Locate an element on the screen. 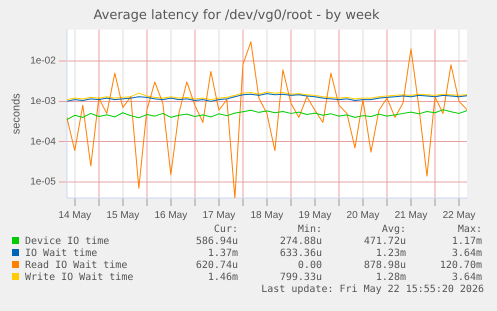 The height and width of the screenshot is (311, 497). y-tick-label: 1e-05 is located at coordinates (43, 182).